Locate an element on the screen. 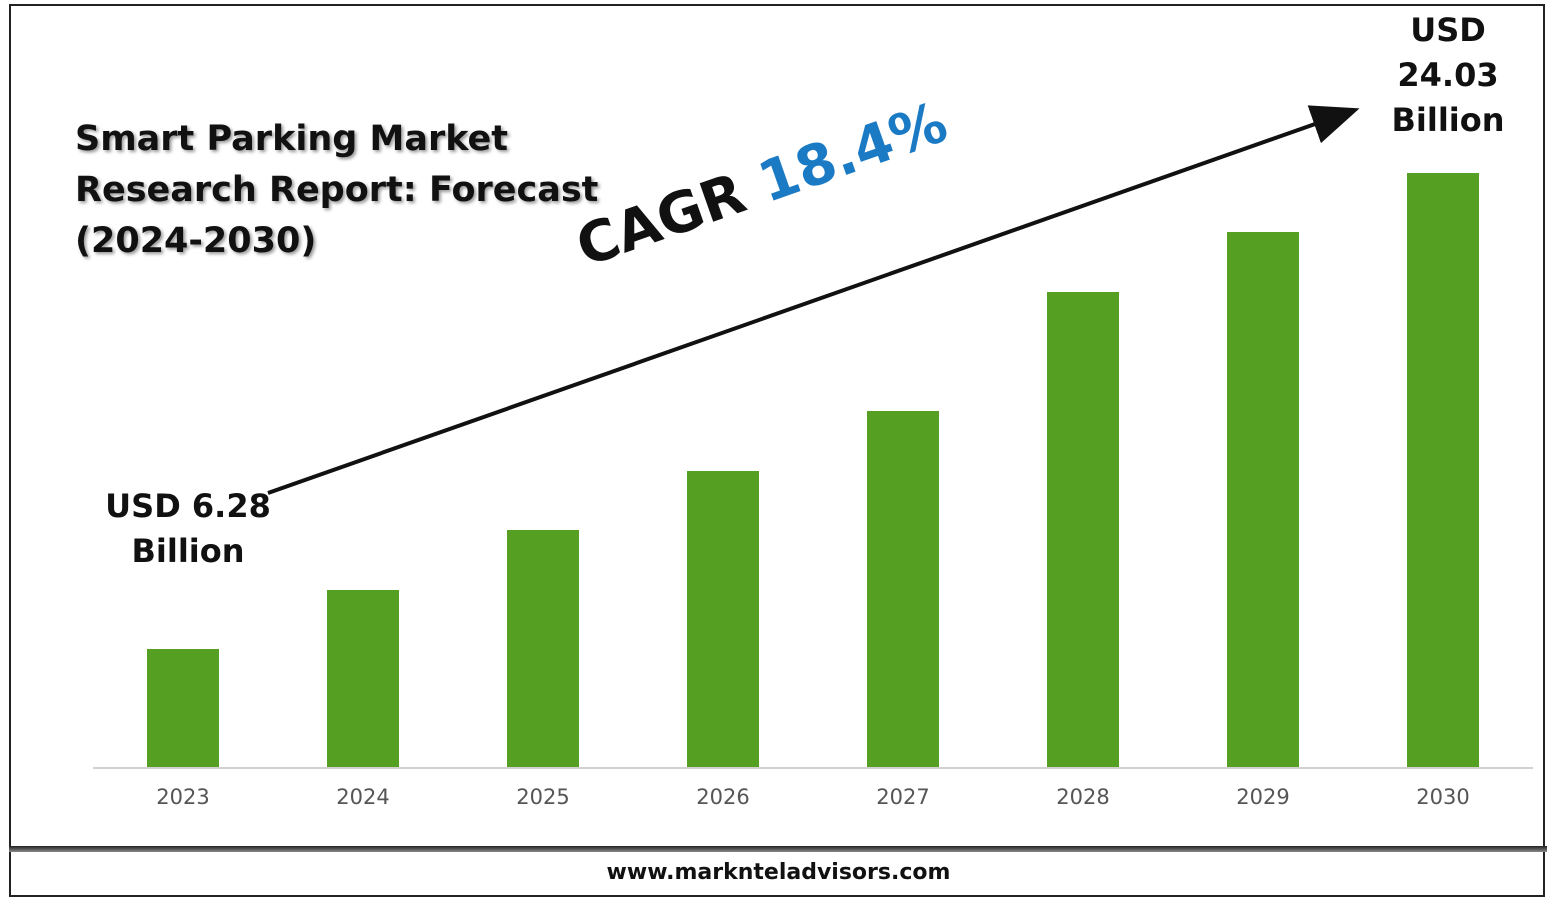 This screenshot has height=906, width=1557. x-axis is located at coordinates (813, 768).